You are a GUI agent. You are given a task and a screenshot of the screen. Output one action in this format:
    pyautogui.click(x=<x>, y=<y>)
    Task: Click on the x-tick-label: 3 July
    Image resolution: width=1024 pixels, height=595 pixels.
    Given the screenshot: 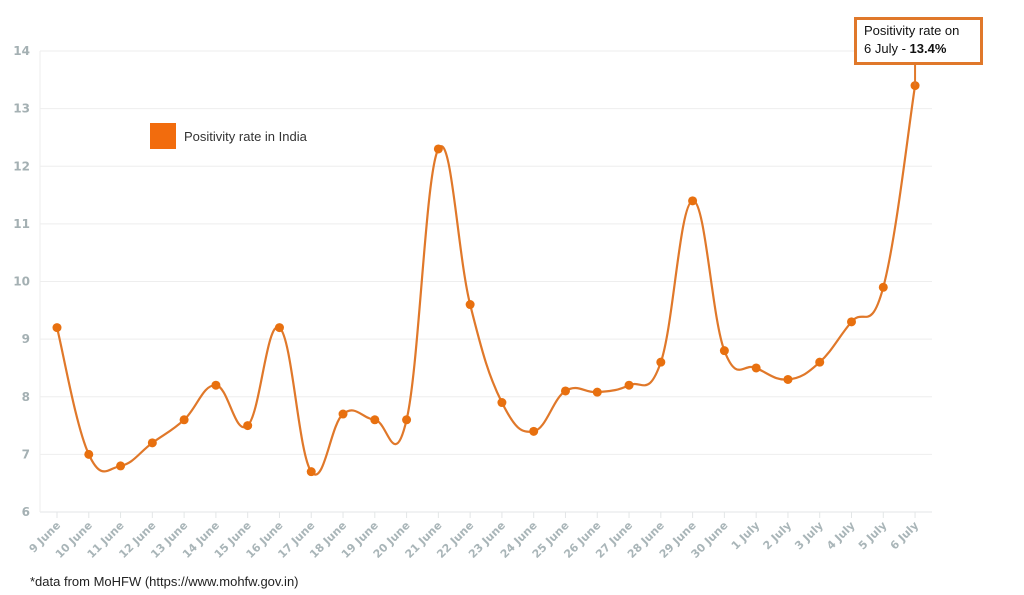 What is the action you would take?
    pyautogui.click(x=808, y=535)
    